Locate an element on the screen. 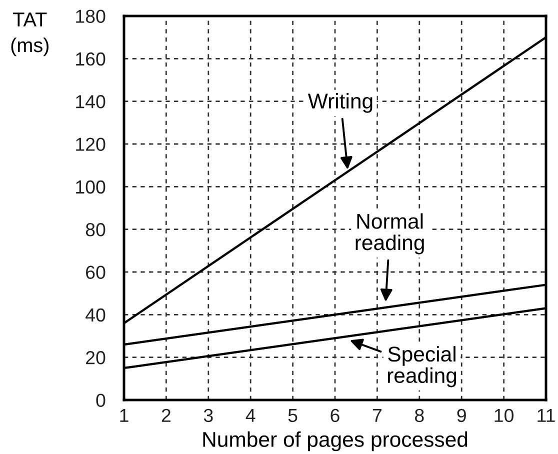 Image resolution: width=558 pixels, height=454 pixels. x-tick-label: 3 is located at coordinates (208, 415).